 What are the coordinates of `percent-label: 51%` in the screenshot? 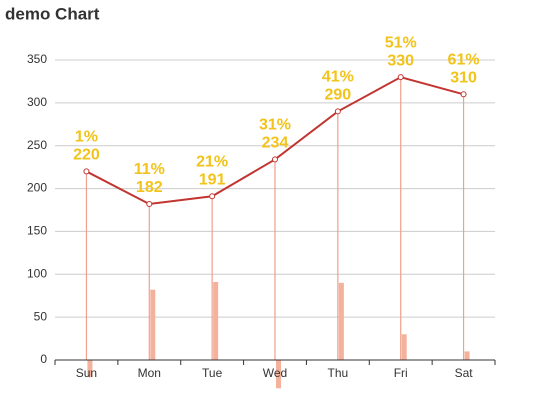 It's located at (401, 42).